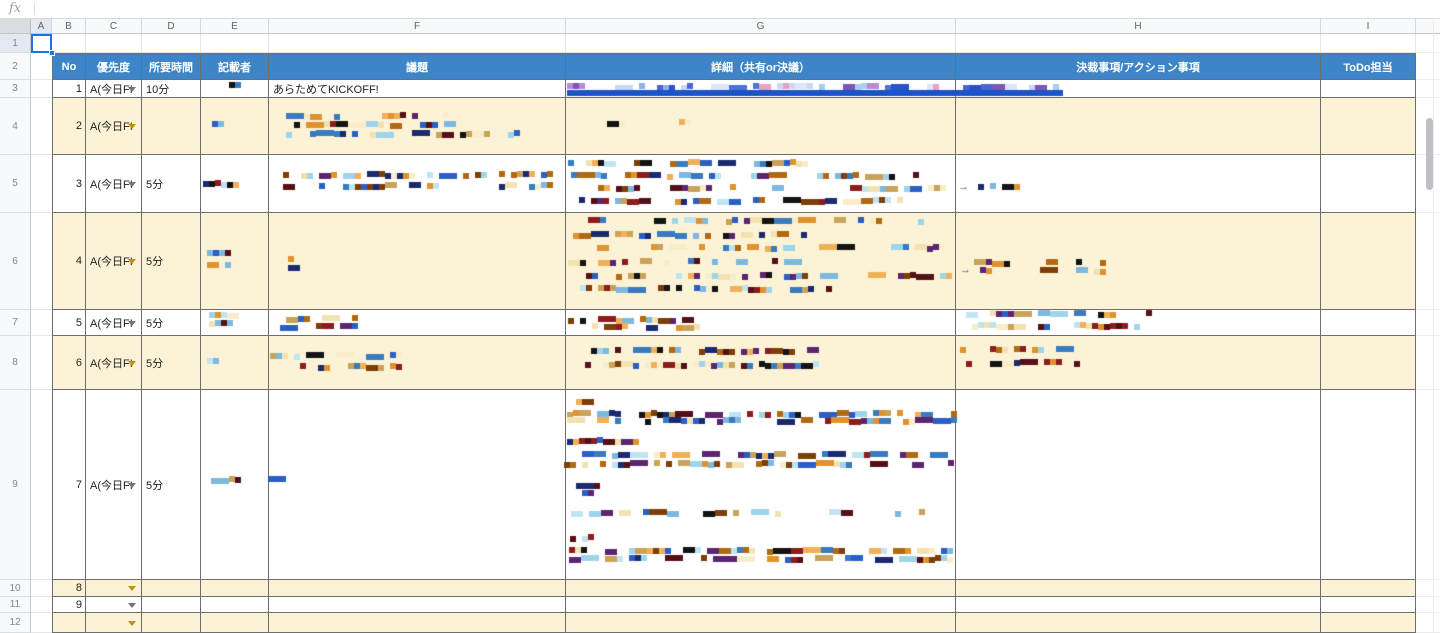  Describe the element at coordinates (1138, 363) in the screenshot. I see `cell-H8` at that location.